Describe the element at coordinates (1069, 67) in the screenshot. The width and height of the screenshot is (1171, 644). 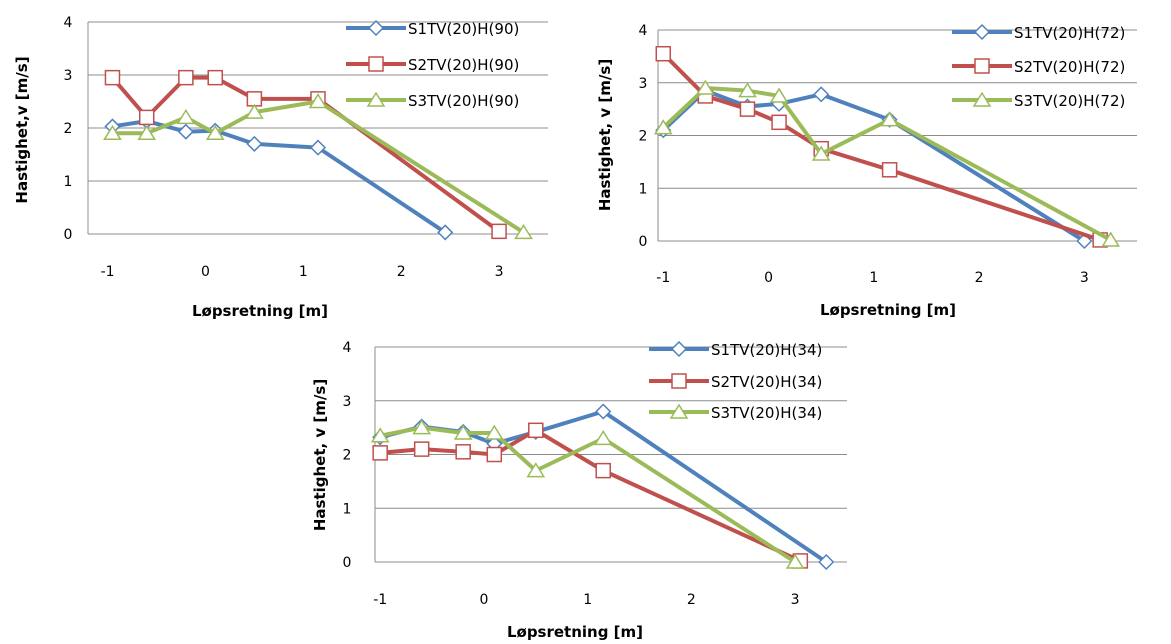
I see `legend-label: S2TV(20)H(72)` at that location.